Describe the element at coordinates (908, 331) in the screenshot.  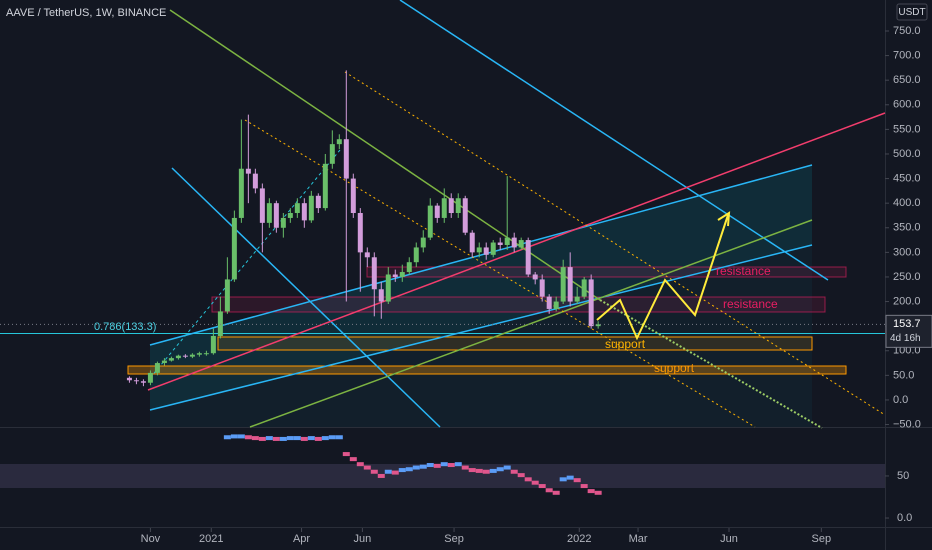
I see `price-tag` at that location.